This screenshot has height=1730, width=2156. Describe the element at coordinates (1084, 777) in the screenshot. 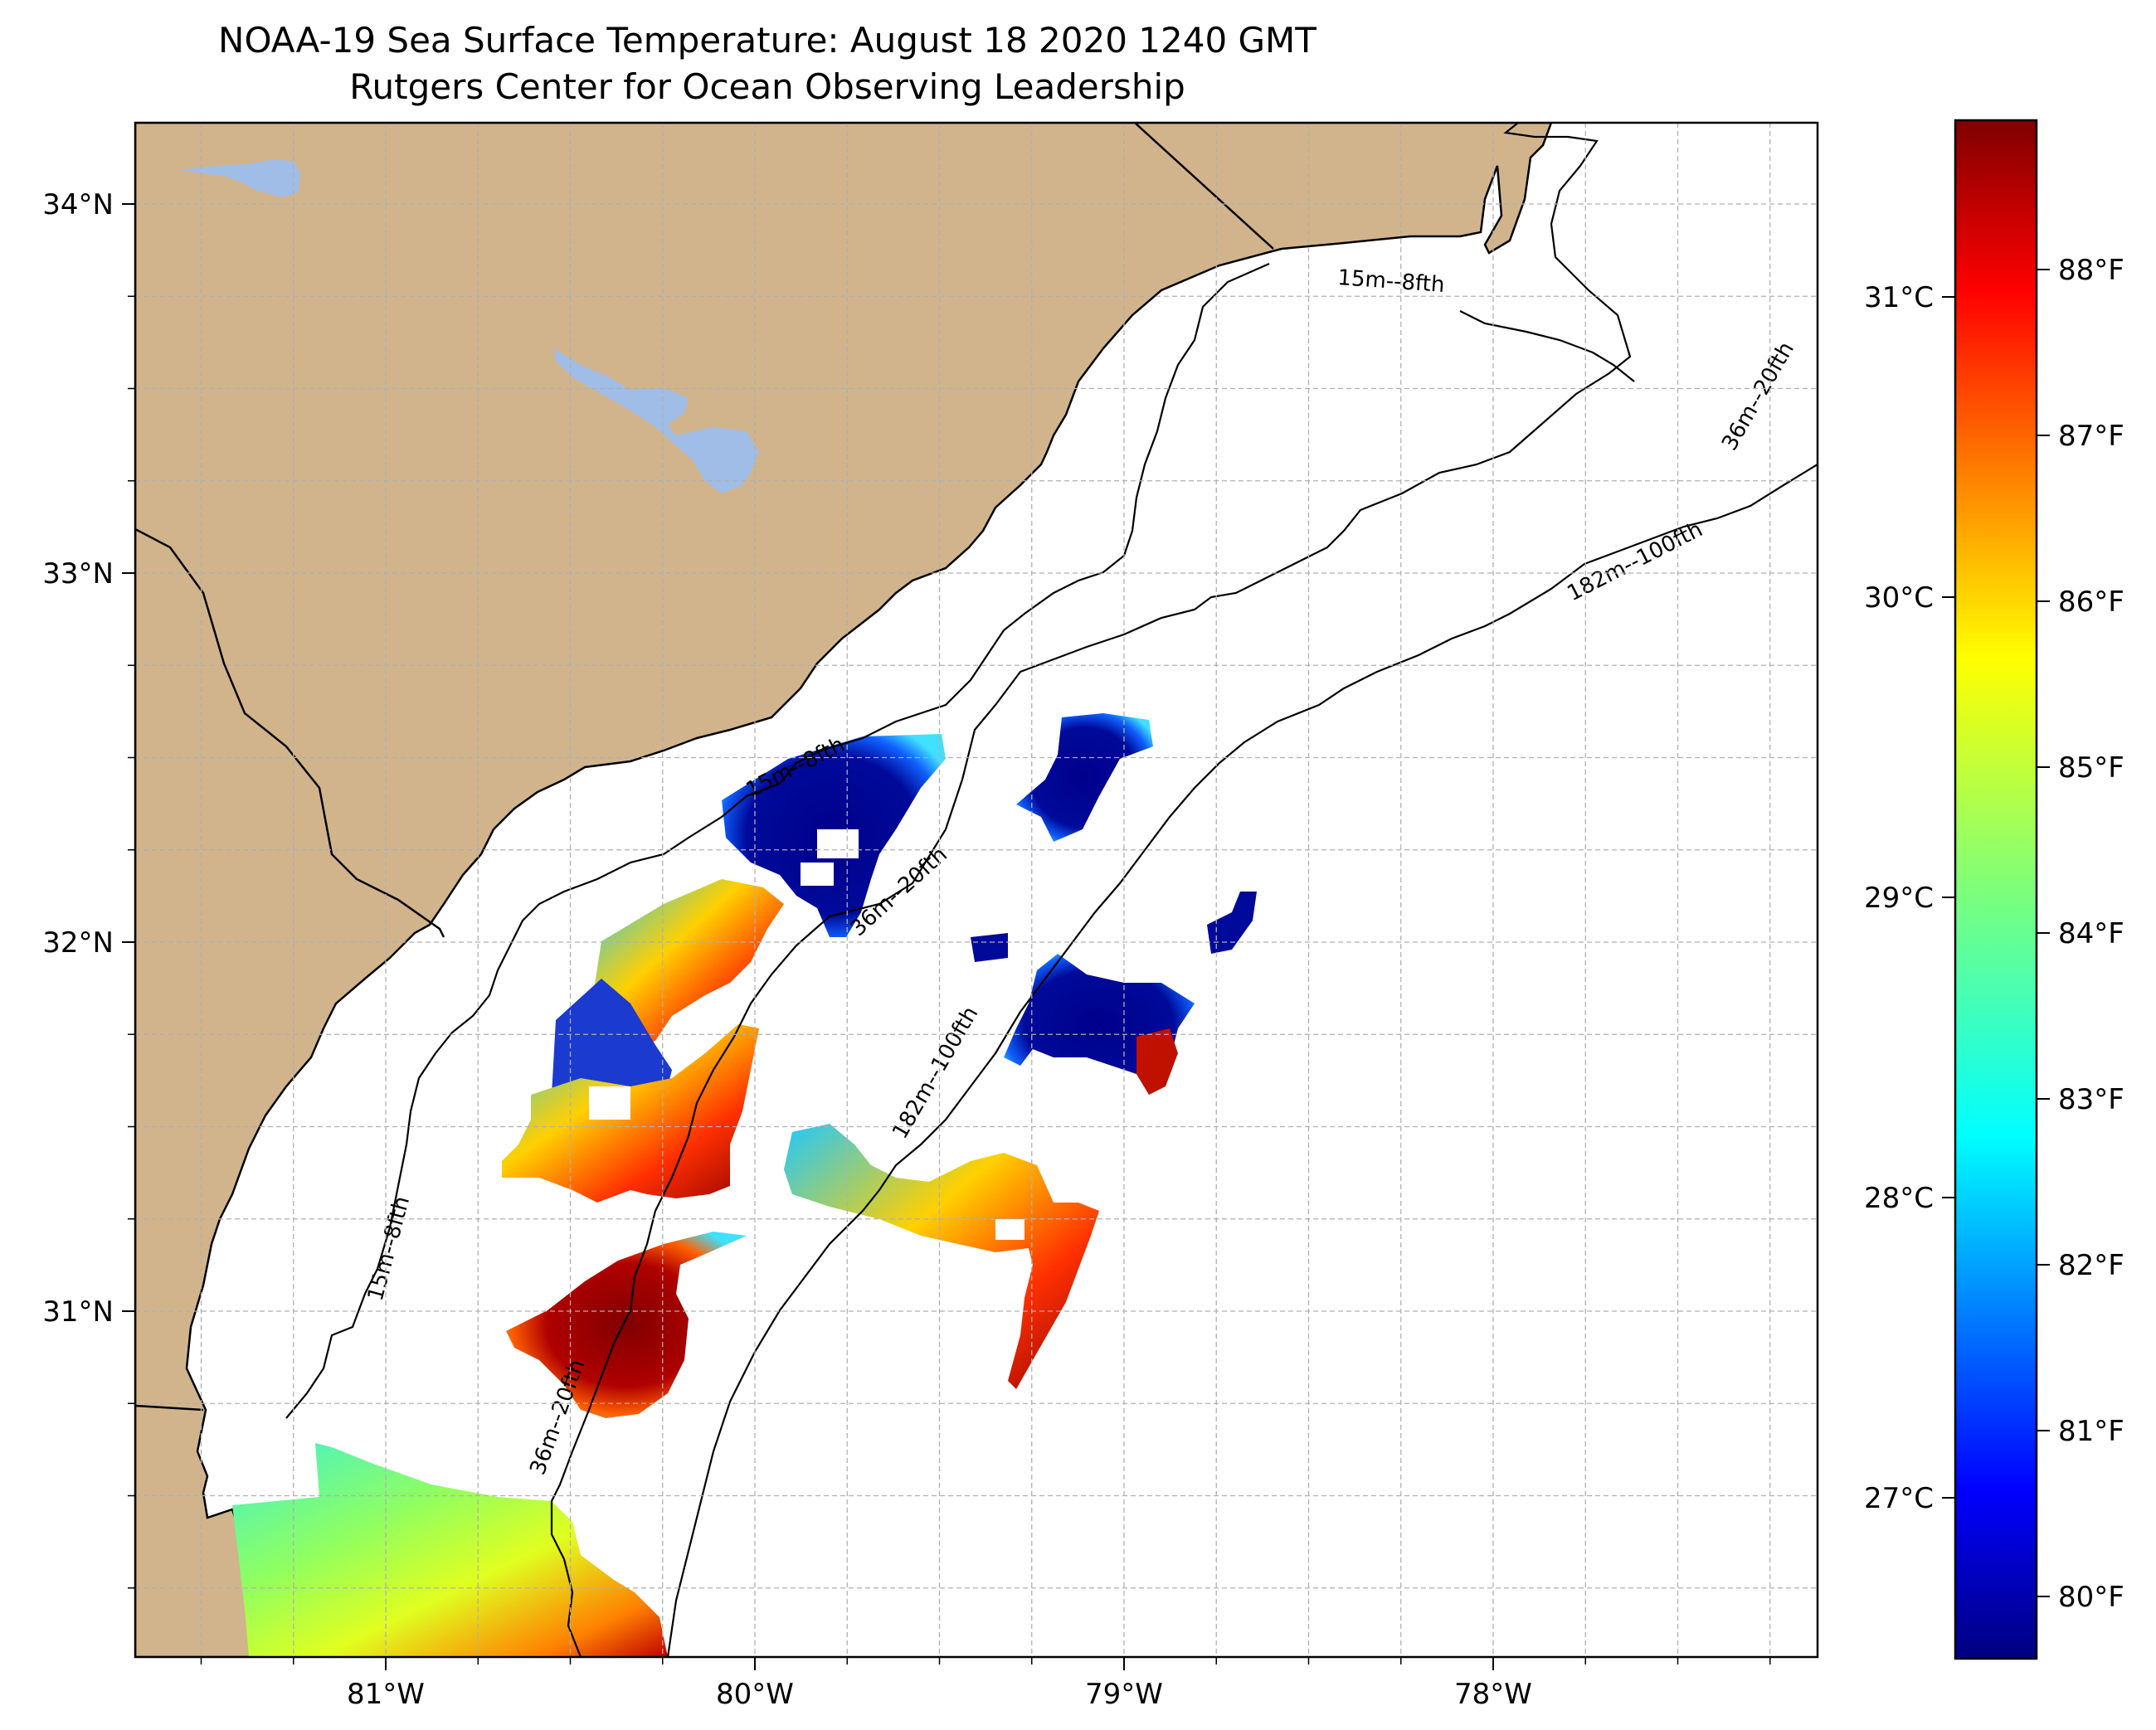

I see `sst-patch-ne-cold` at that location.